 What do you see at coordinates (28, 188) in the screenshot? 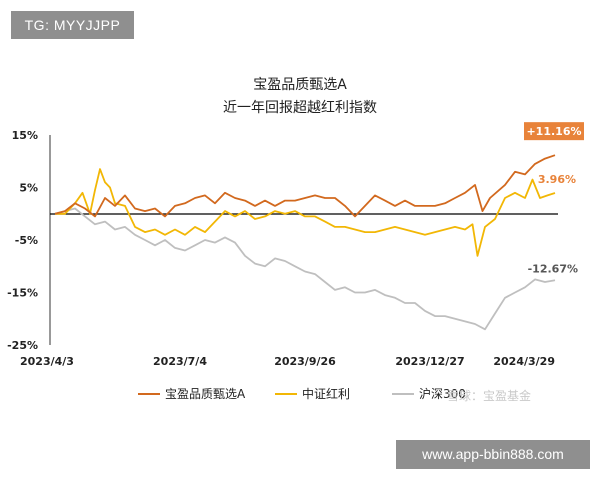
I see `y-tick-label: 5%` at bounding box center [28, 188].